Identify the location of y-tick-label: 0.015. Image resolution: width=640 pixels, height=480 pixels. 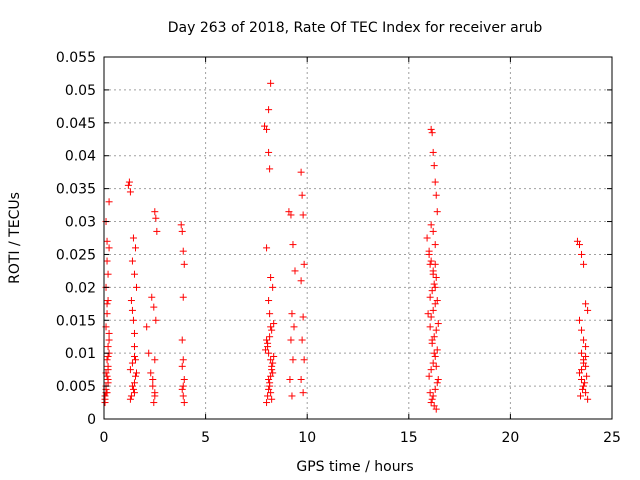
(76, 321).